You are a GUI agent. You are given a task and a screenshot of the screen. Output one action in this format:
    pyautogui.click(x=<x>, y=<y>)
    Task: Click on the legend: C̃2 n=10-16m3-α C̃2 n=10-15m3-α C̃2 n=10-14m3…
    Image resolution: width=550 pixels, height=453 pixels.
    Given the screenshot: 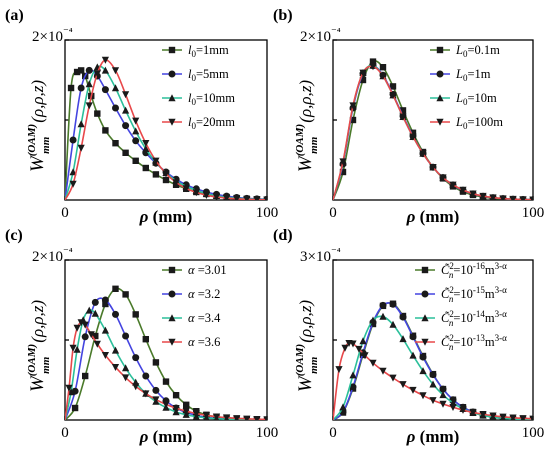 What is the action you would take?
    pyautogui.click(x=461, y=306)
    